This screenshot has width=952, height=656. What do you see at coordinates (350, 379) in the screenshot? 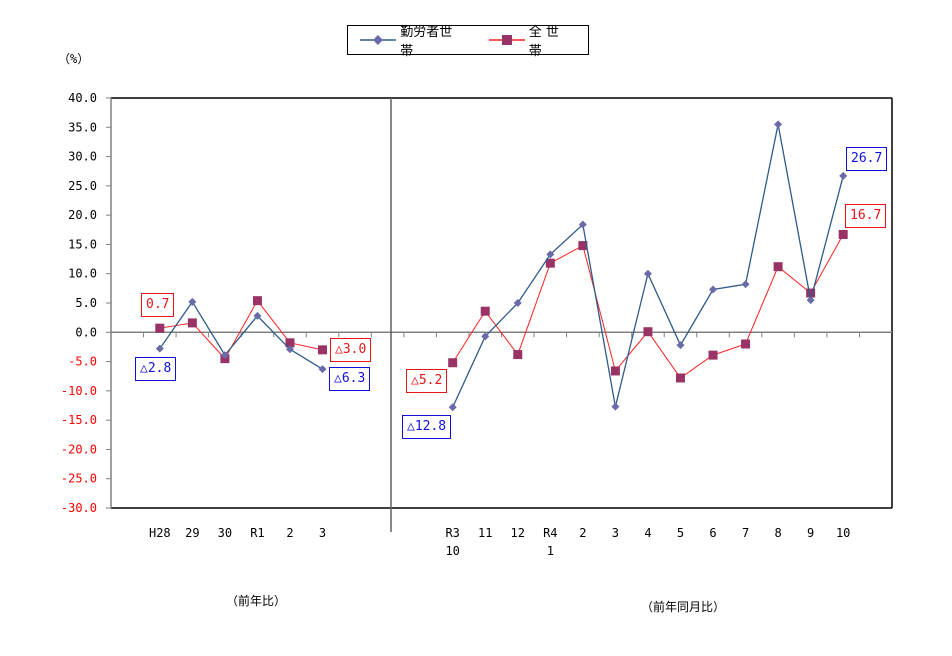
I see `value-callout: △6.3` at bounding box center [350, 379].